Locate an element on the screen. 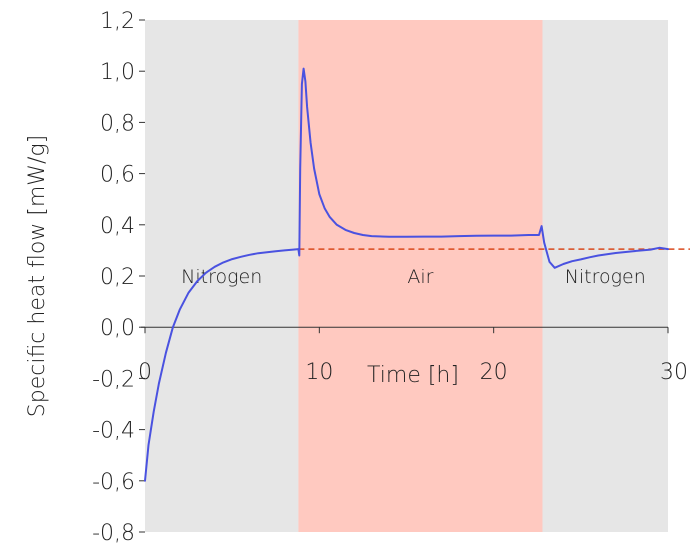 This screenshot has width=694, height=546. y-tick-label: 0,8 is located at coordinates (117, 123).